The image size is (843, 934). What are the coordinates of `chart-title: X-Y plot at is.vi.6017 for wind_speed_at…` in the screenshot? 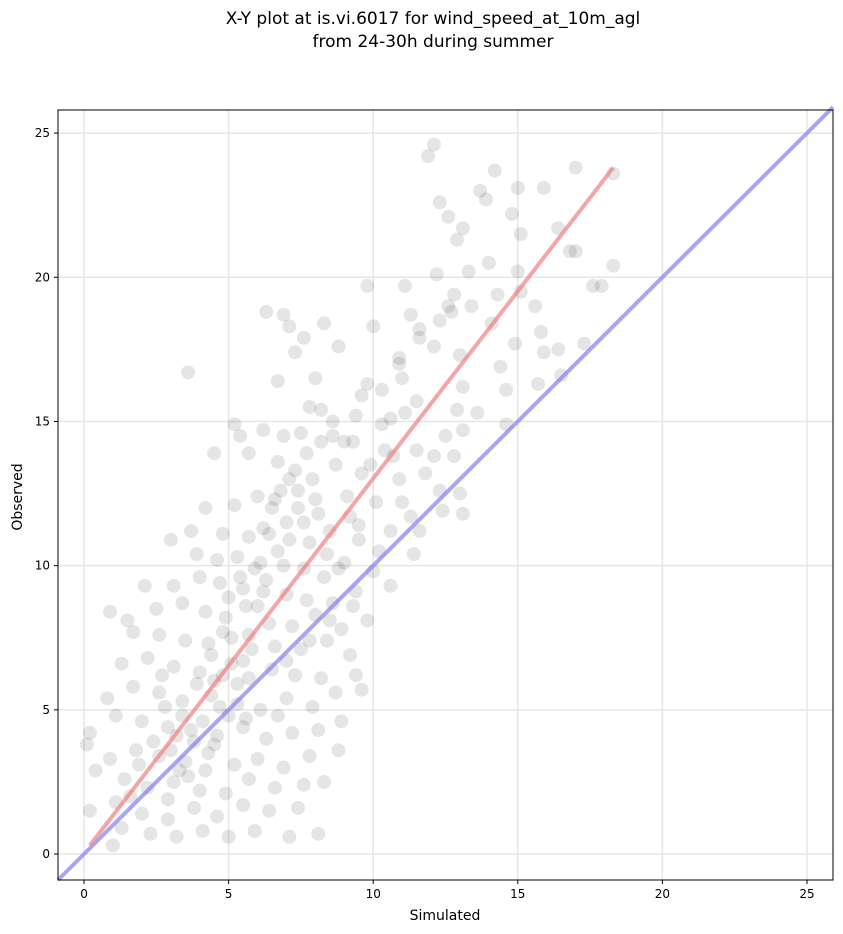 It's located at (433, 30).